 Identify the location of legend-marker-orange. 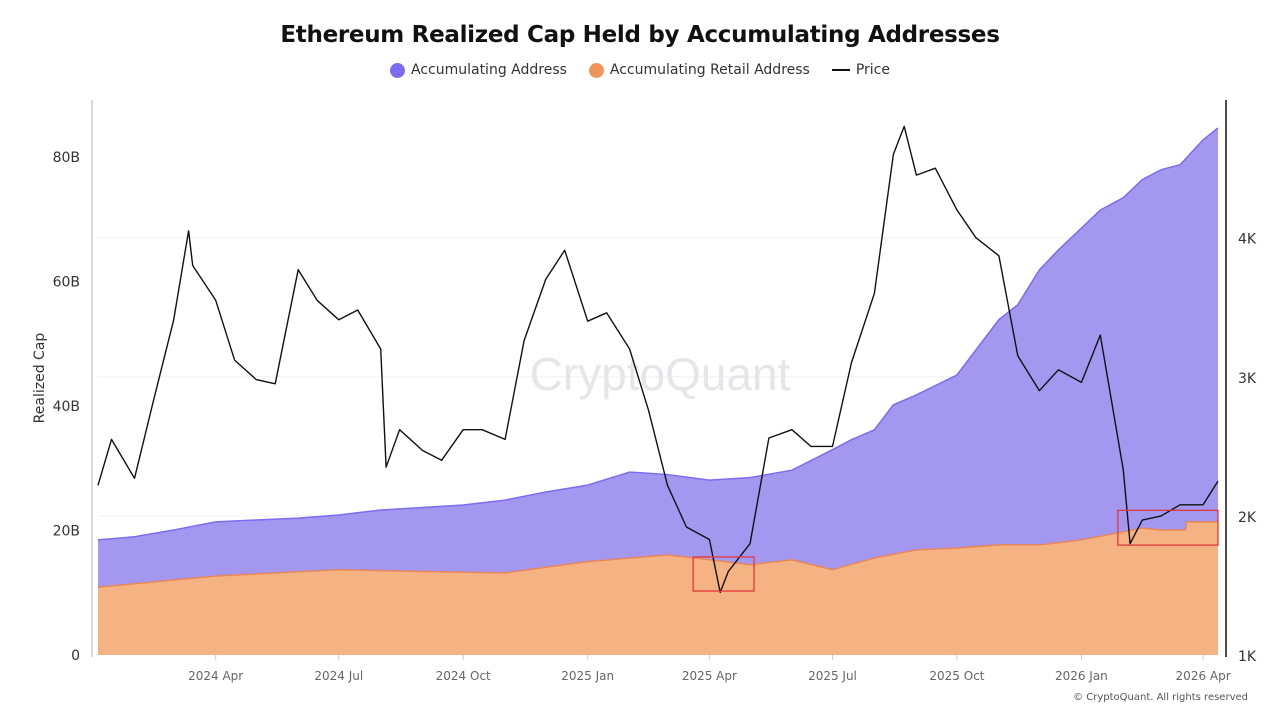
(596, 70).